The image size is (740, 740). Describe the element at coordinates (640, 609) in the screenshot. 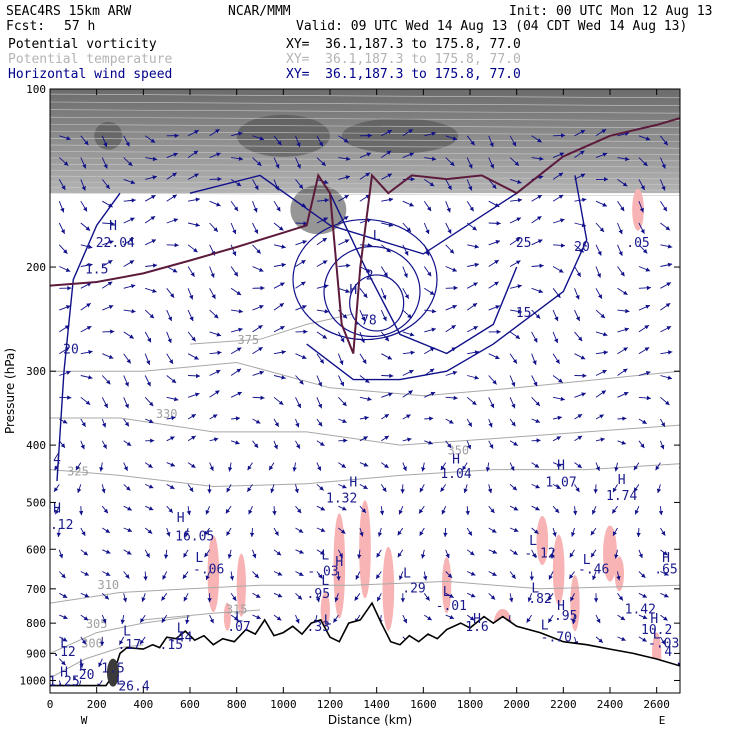

I see `extremum-label: 1.42` at that location.